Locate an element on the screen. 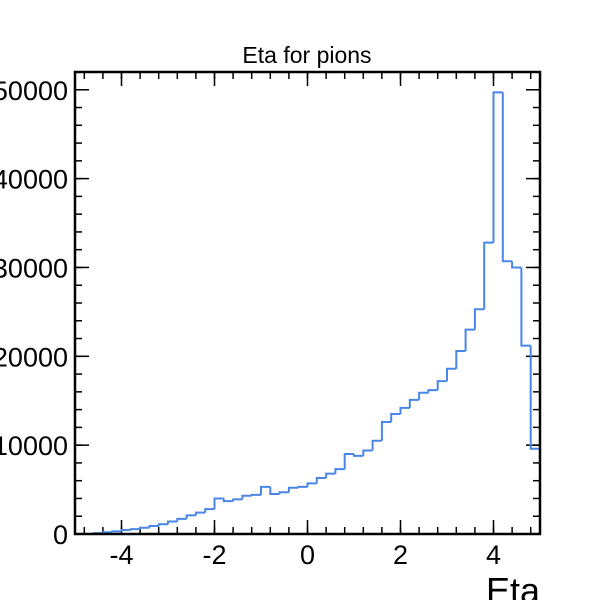  y-tick-label: 30000 is located at coordinates (34, 268).